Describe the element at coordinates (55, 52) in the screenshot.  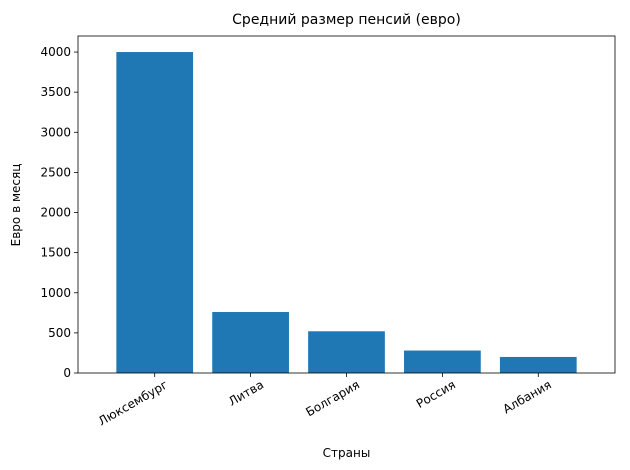
I see `y-tick-label: 4000` at that location.